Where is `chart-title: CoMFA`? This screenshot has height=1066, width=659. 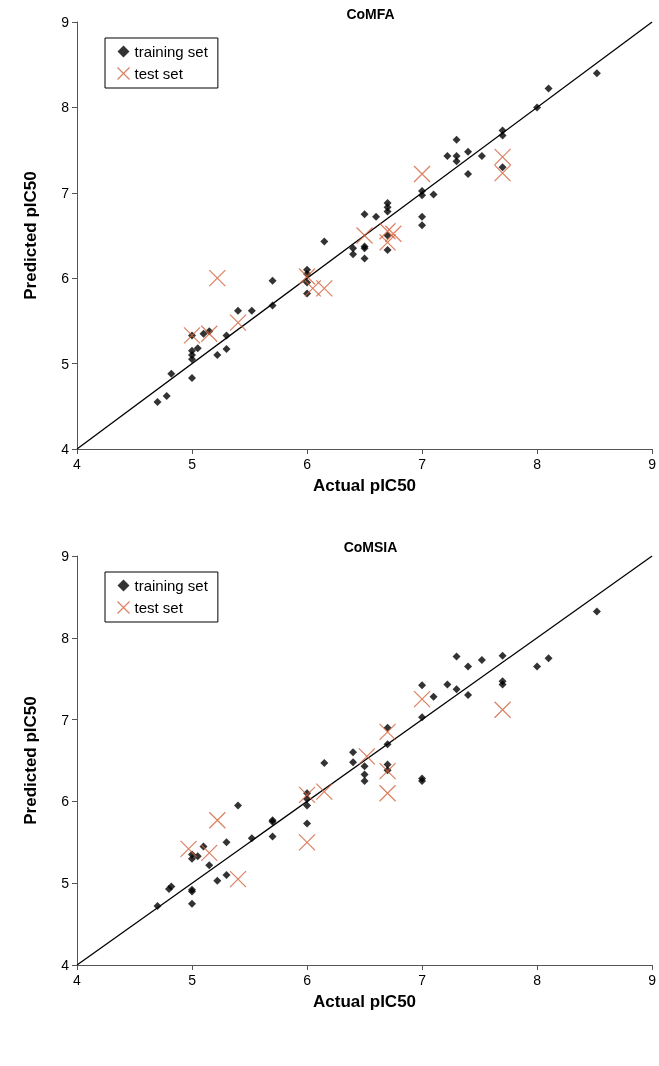 chart-title: CoMFA is located at coordinates (370, 14).